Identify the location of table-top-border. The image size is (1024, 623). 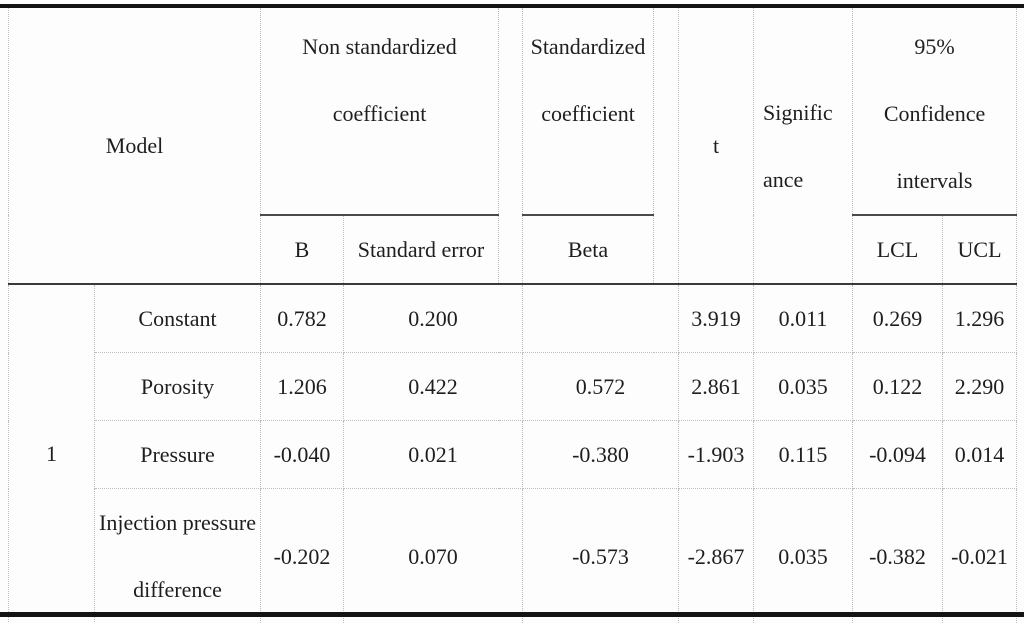
(512, 6).